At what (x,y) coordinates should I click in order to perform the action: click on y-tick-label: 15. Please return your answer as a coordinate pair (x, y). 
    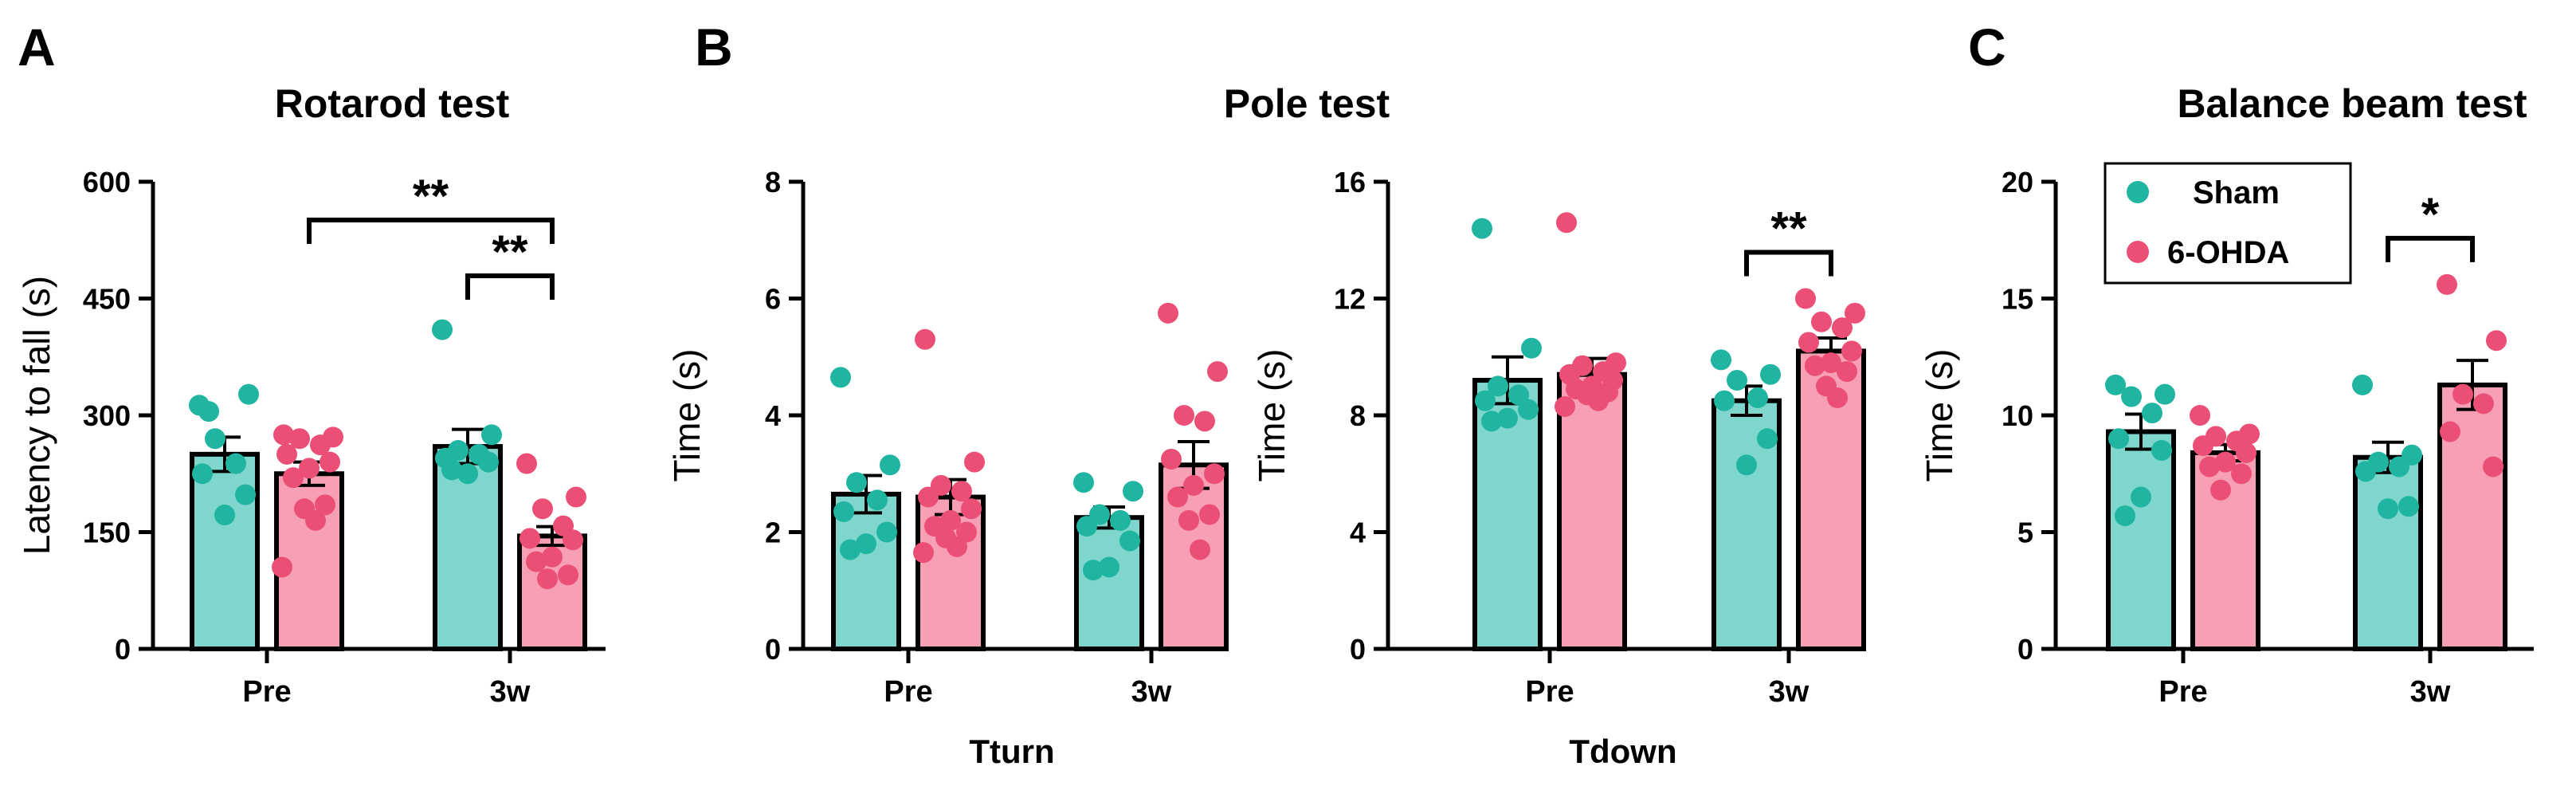
    Looking at the image, I should click on (2018, 299).